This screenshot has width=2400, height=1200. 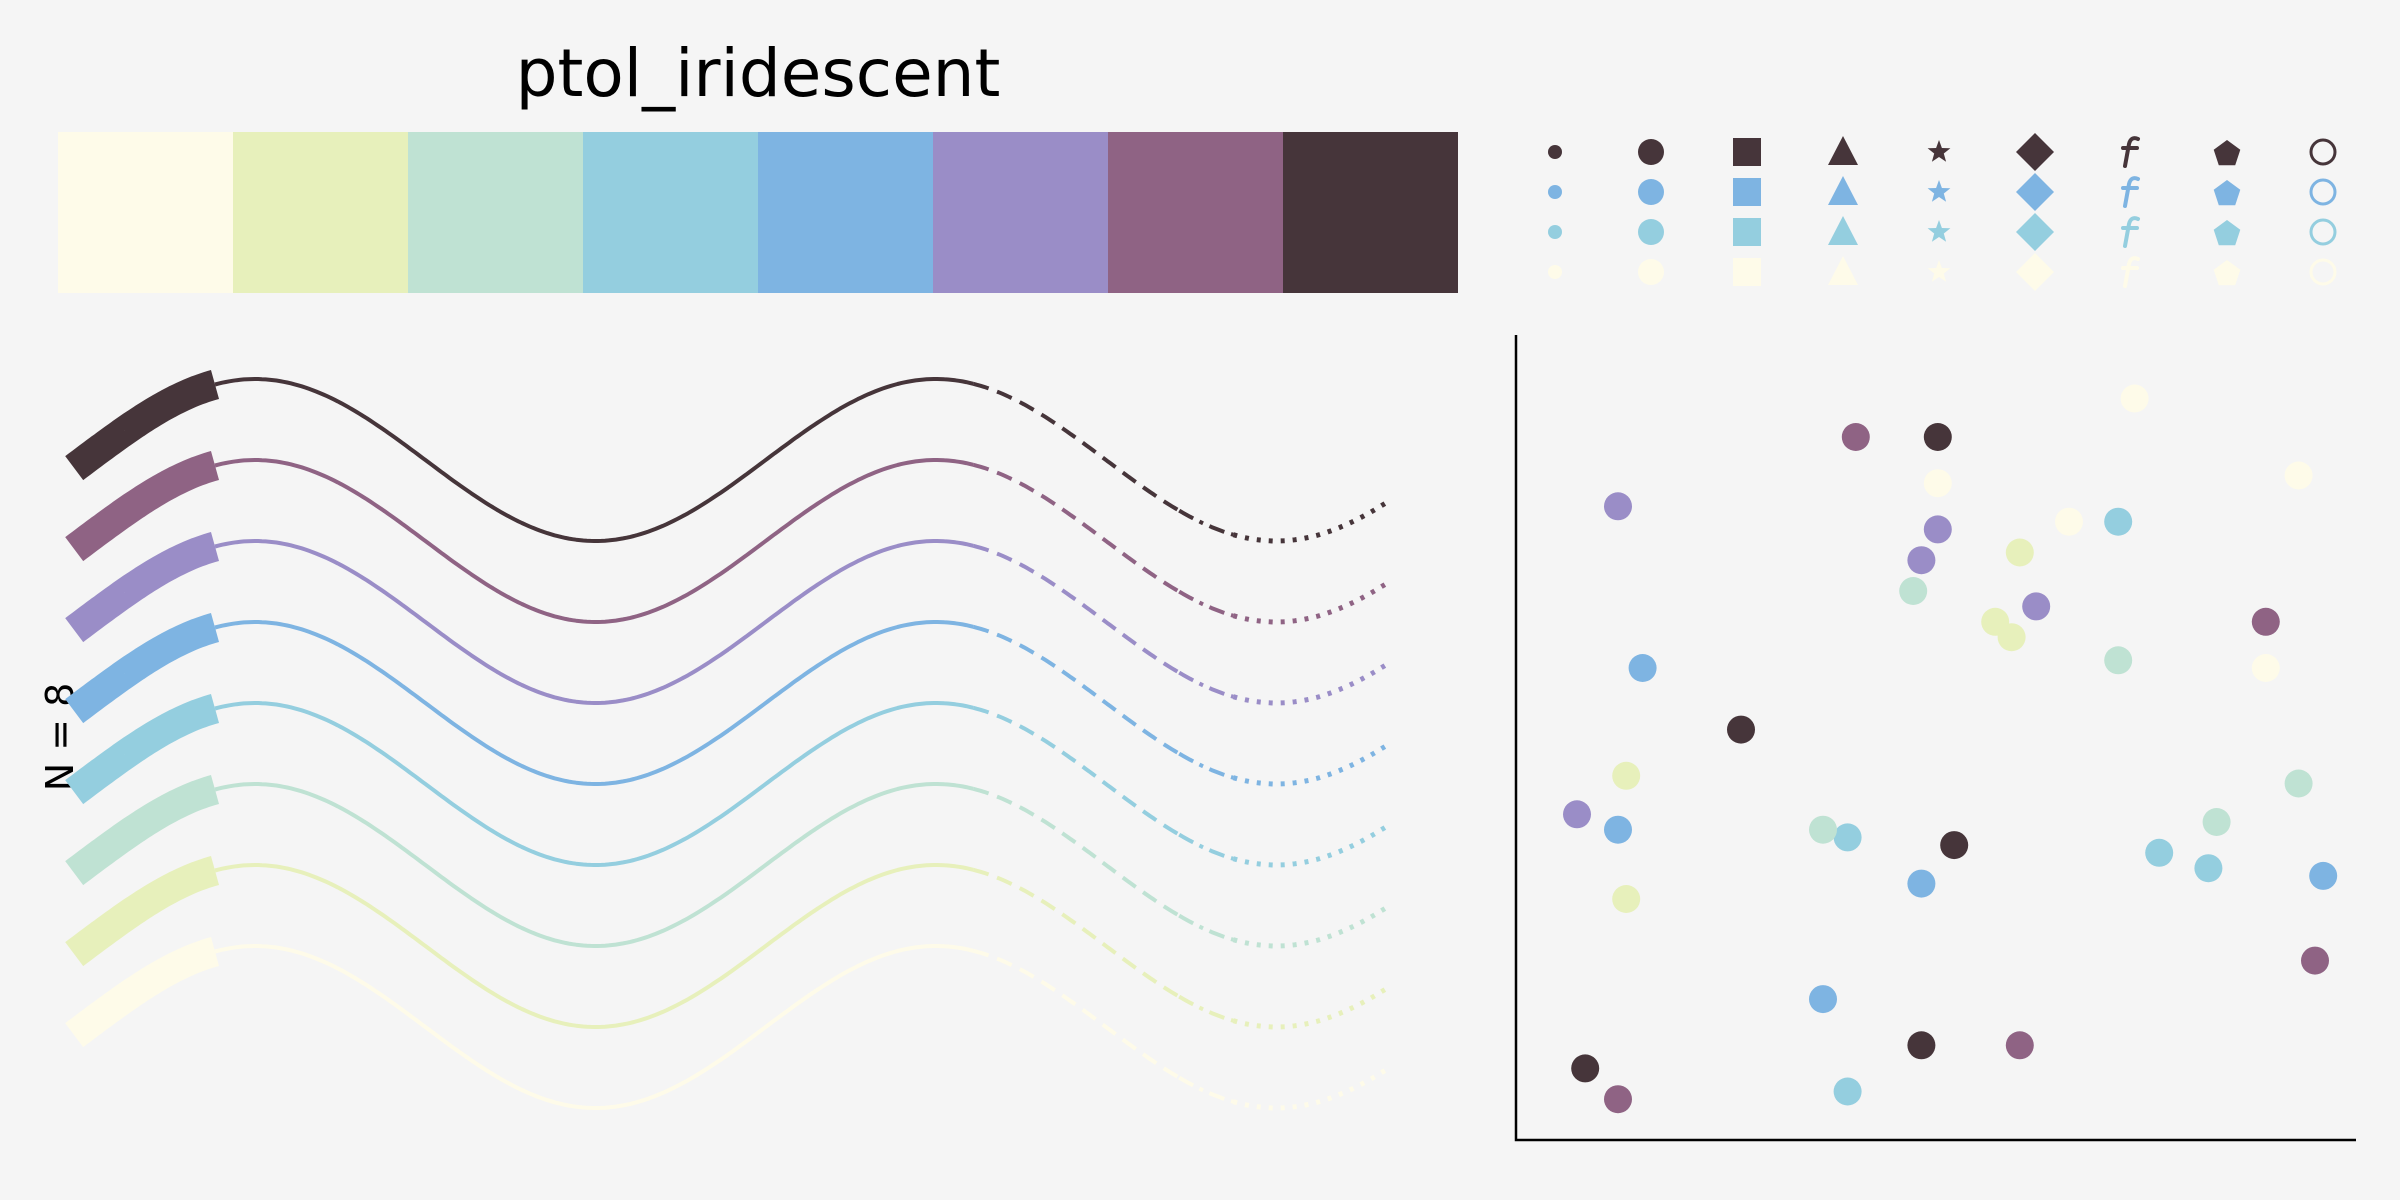 What do you see at coordinates (1651, 152) in the screenshot?
I see `marker-circle-r1` at bounding box center [1651, 152].